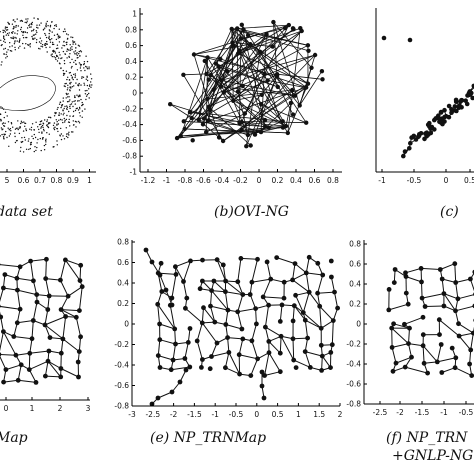  What do you see at coordinates (7, 180) in the screenshot?
I see `panel-a-x-tick-label: 5` at bounding box center [7, 180].